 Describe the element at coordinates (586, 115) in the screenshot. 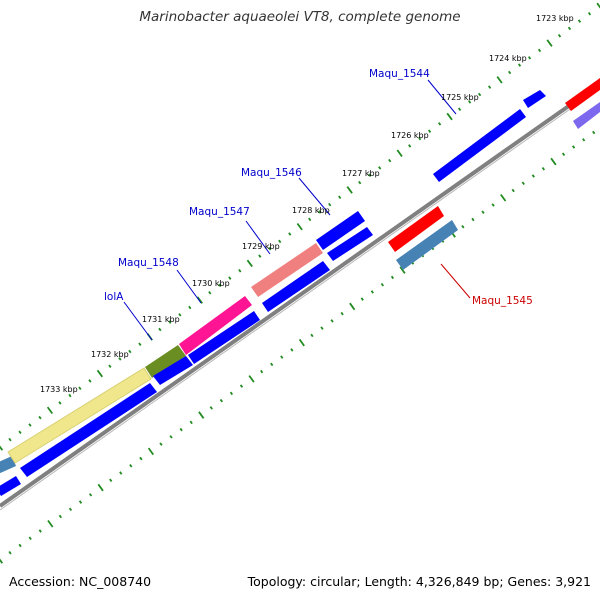

I see `gene-arrow-purple-right` at that location.